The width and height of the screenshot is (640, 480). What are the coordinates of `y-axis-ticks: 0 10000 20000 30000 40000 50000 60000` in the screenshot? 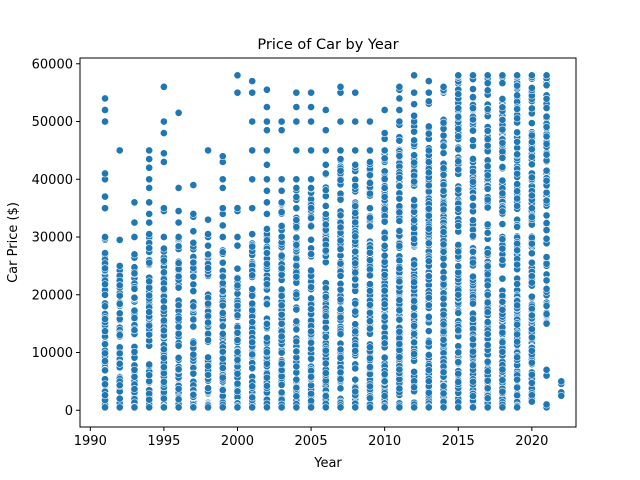 It's located at (56, 238).